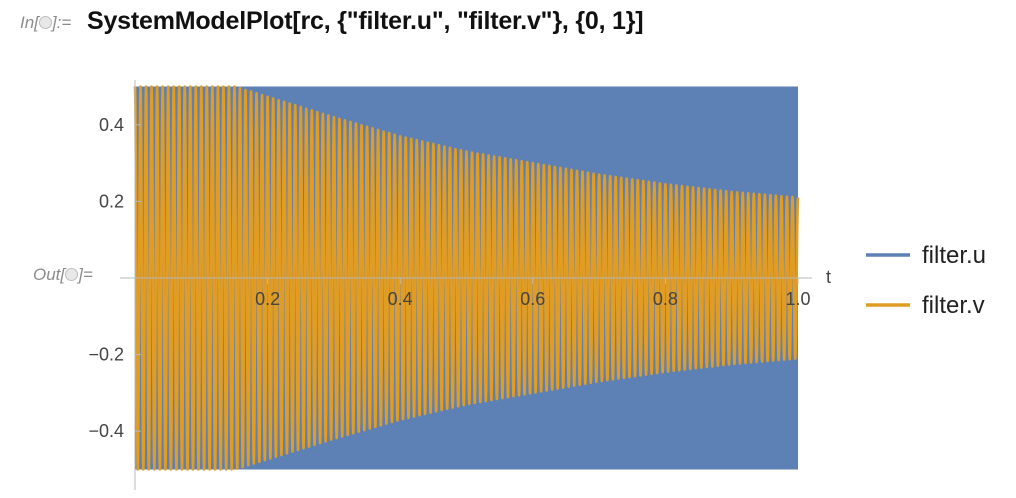 The height and width of the screenshot is (498, 1016). I want to click on input-cell-label: In[ ]:=, so click(45, 23).